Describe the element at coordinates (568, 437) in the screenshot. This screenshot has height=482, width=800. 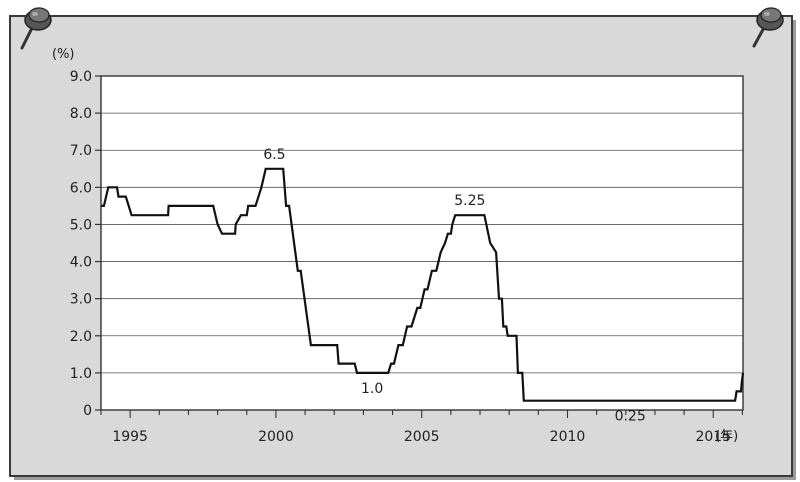
I see `x-tick-label: 2010` at that location.